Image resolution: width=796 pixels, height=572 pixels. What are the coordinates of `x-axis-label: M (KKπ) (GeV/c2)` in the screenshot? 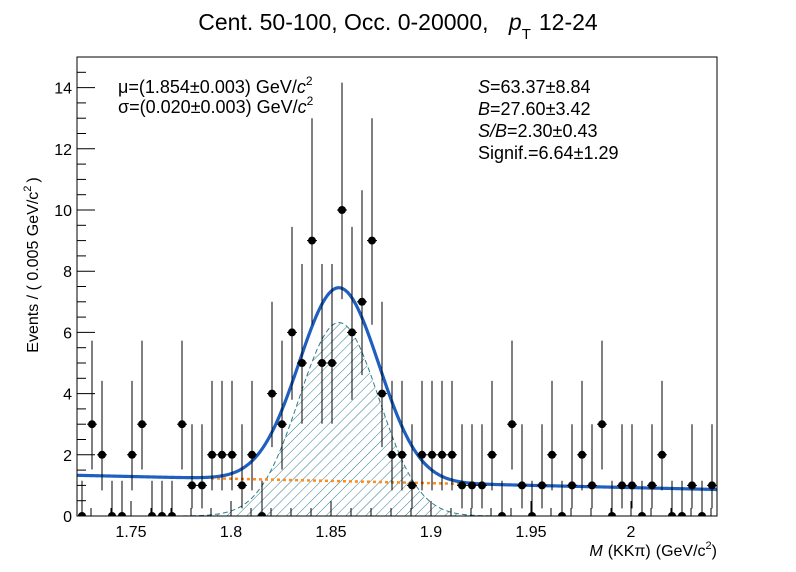 It's located at (653, 550).